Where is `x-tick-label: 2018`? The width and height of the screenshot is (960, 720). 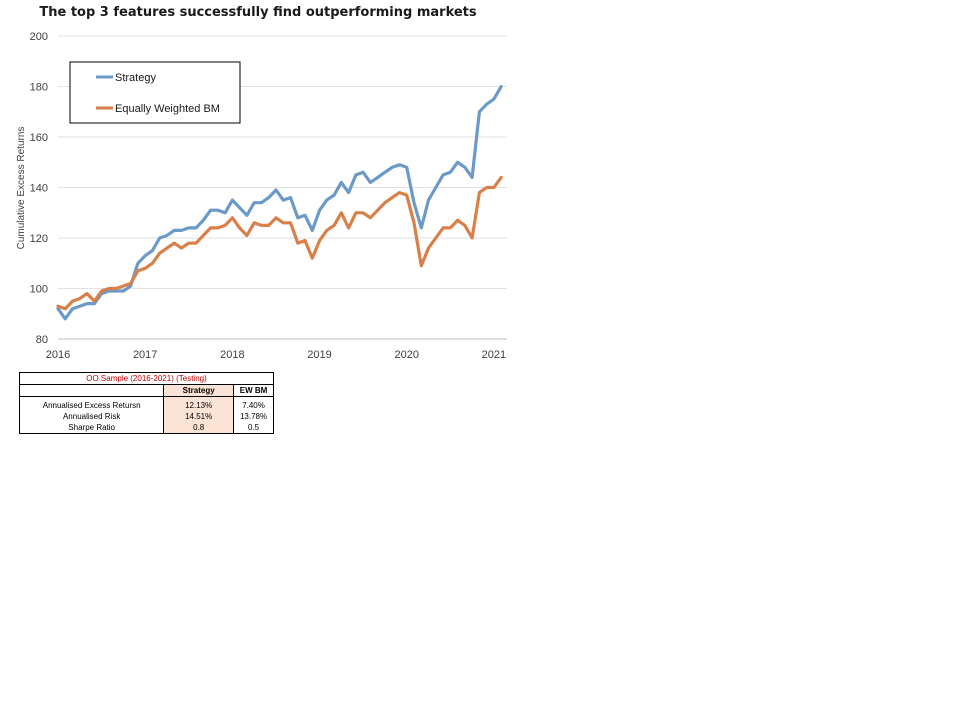 x-tick-label: 2018 is located at coordinates (232, 355).